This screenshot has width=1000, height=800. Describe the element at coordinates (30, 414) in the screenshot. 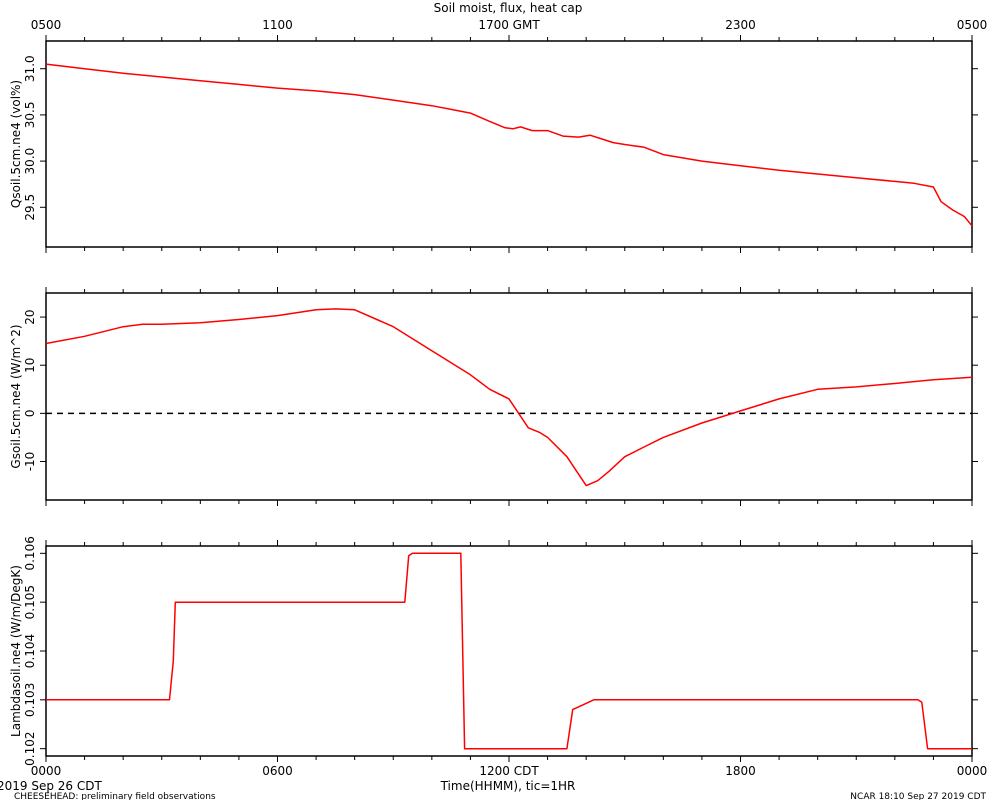

I see `y-tick-label: 0` at that location.